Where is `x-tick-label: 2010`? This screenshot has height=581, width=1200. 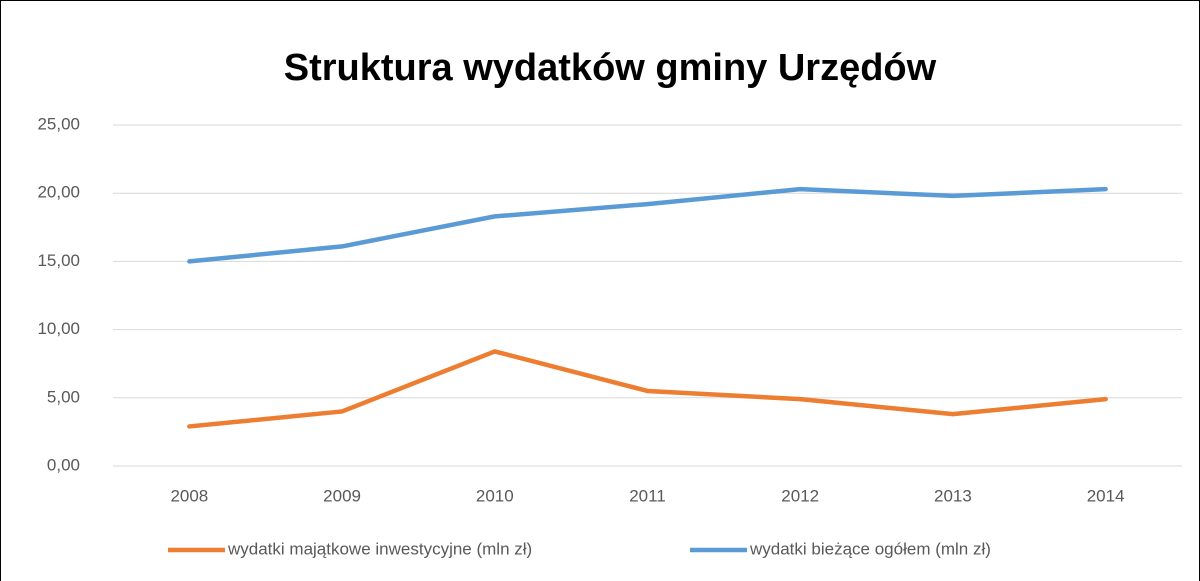 x-tick-label: 2010 is located at coordinates (495, 495).